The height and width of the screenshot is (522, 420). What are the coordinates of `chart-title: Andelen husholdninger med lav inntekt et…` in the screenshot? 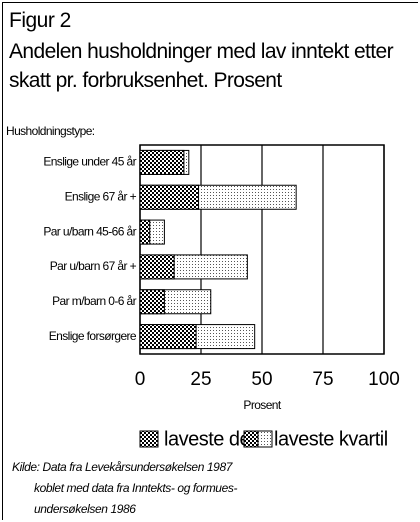 It's located at (201, 66).